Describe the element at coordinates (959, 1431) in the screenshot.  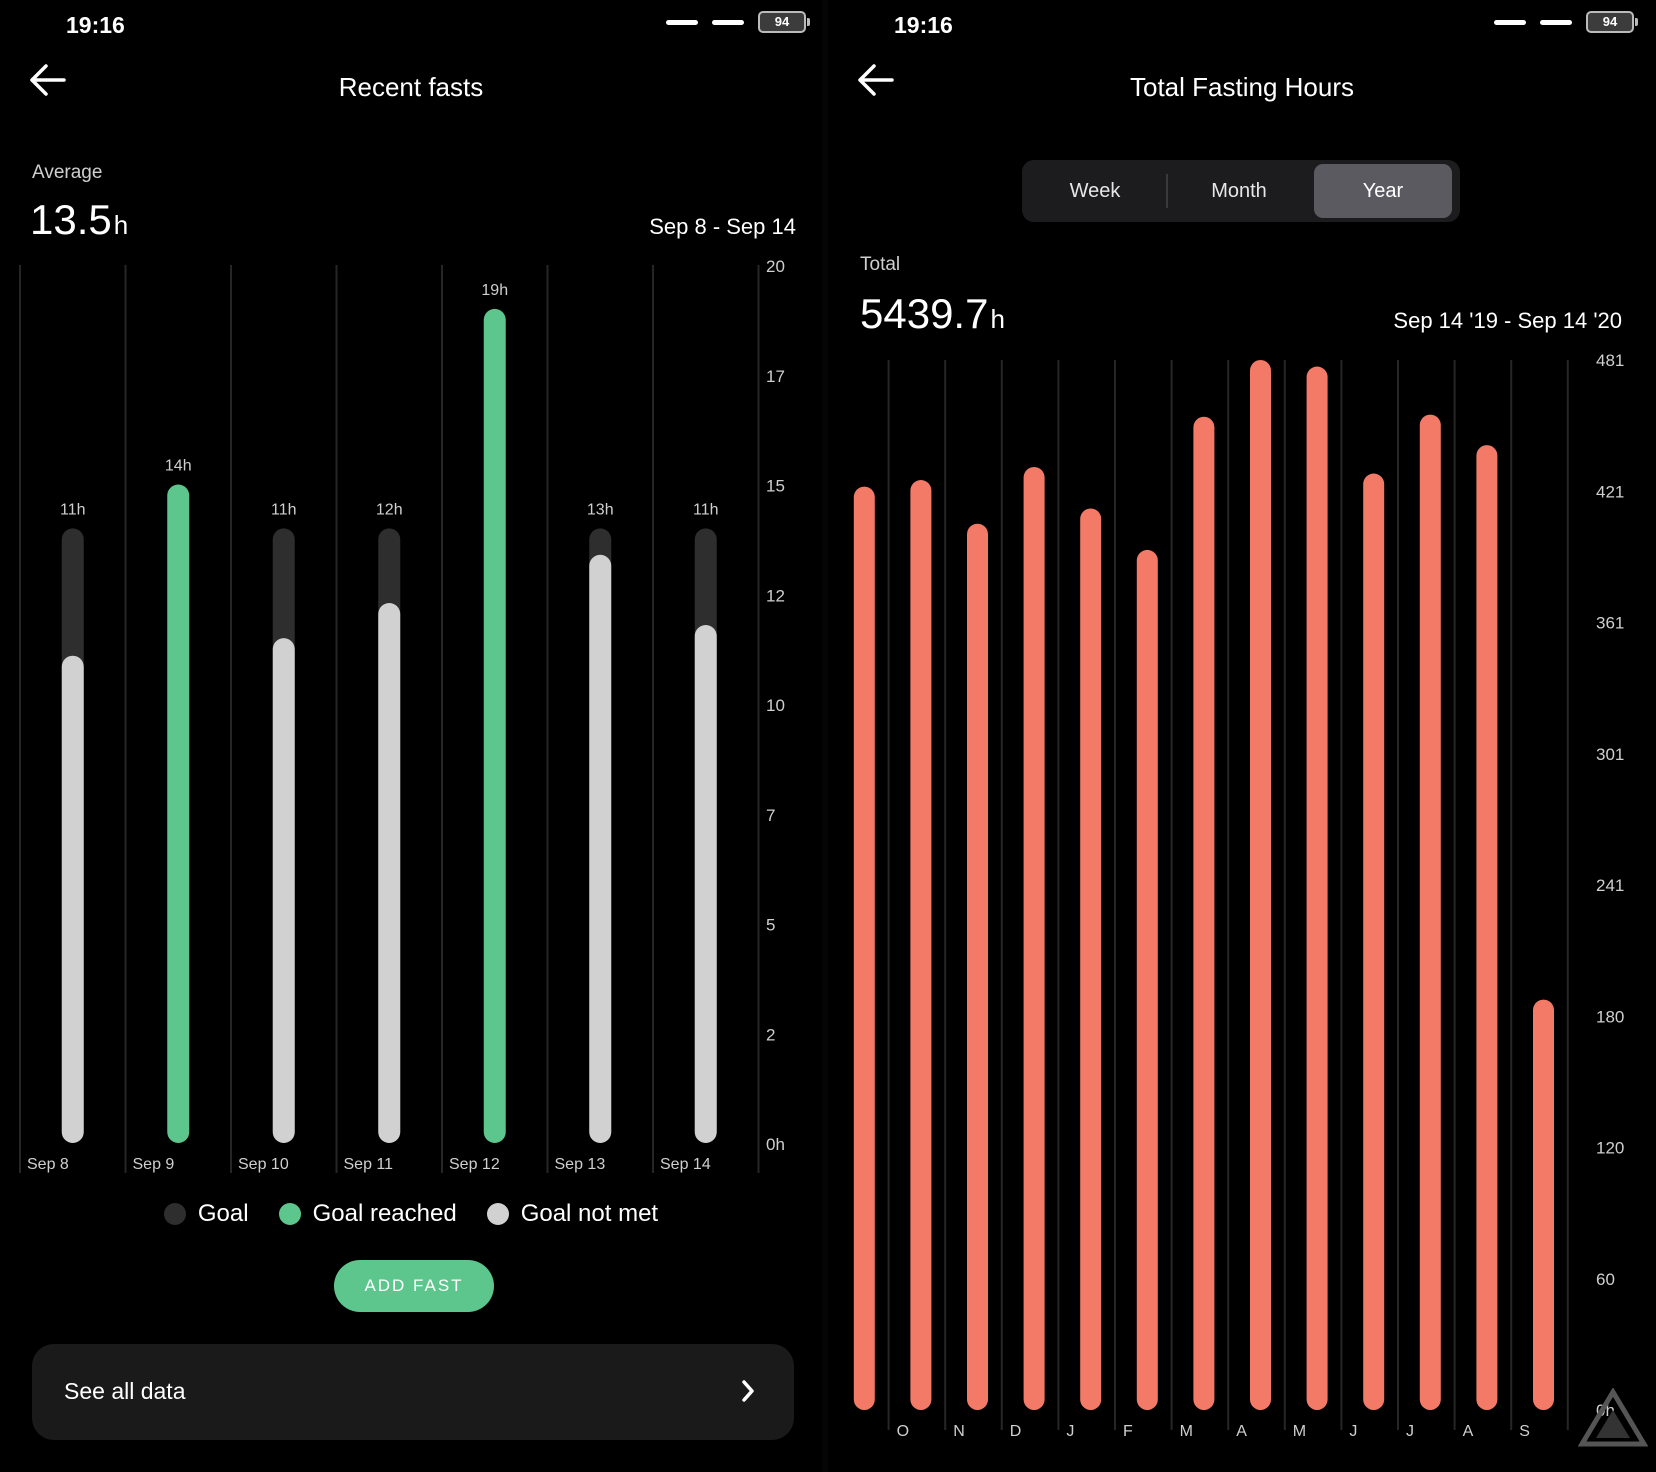
I see `x-tick-label: N` at that location.